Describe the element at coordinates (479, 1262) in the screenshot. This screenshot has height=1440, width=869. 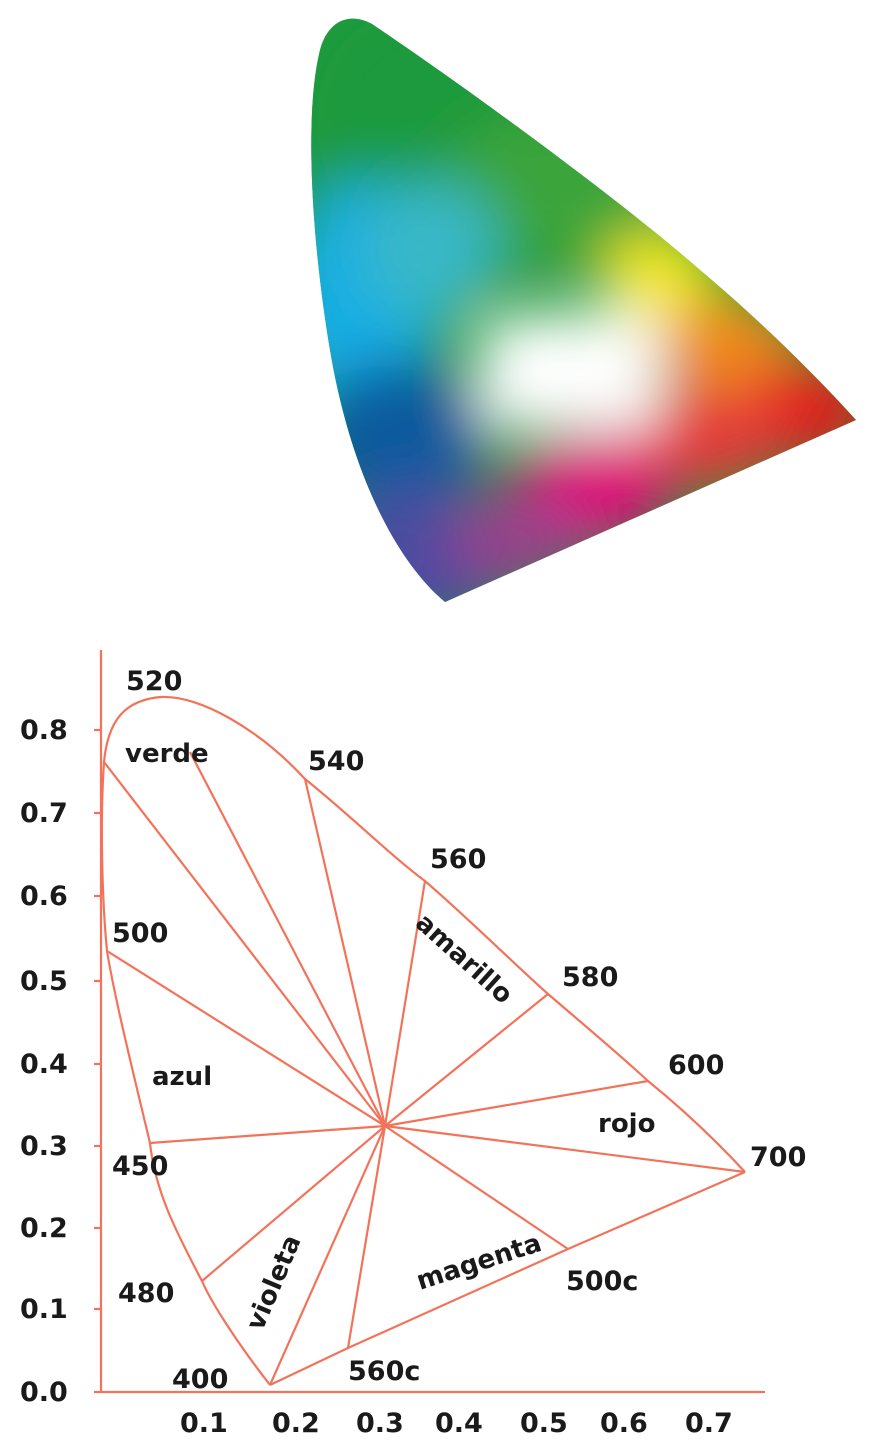
I see `region-label-magenta: magenta` at that location.